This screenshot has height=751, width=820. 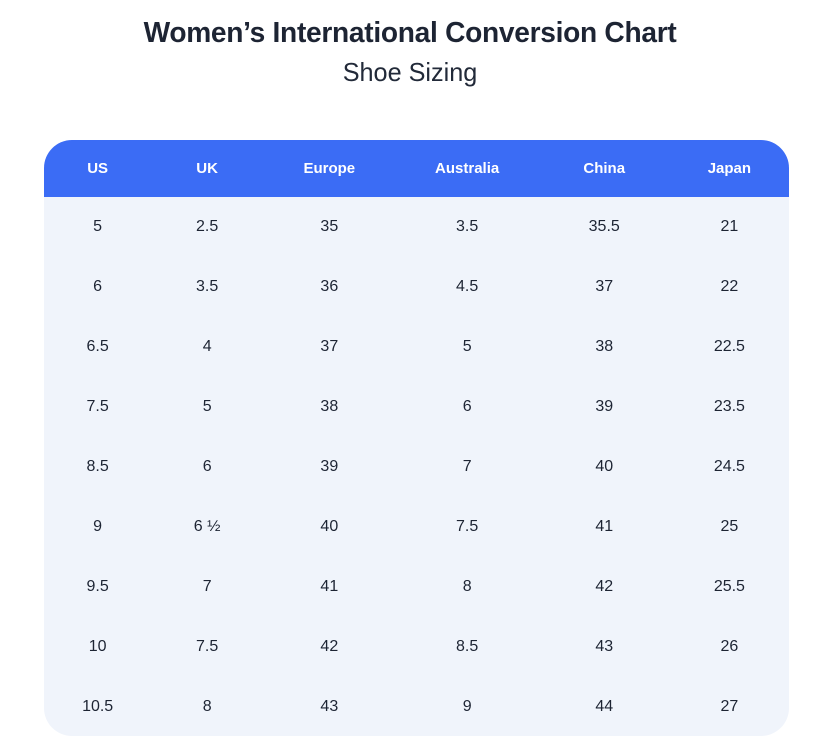 What do you see at coordinates (467, 168) in the screenshot?
I see `column-header-australia: Australia` at bounding box center [467, 168].